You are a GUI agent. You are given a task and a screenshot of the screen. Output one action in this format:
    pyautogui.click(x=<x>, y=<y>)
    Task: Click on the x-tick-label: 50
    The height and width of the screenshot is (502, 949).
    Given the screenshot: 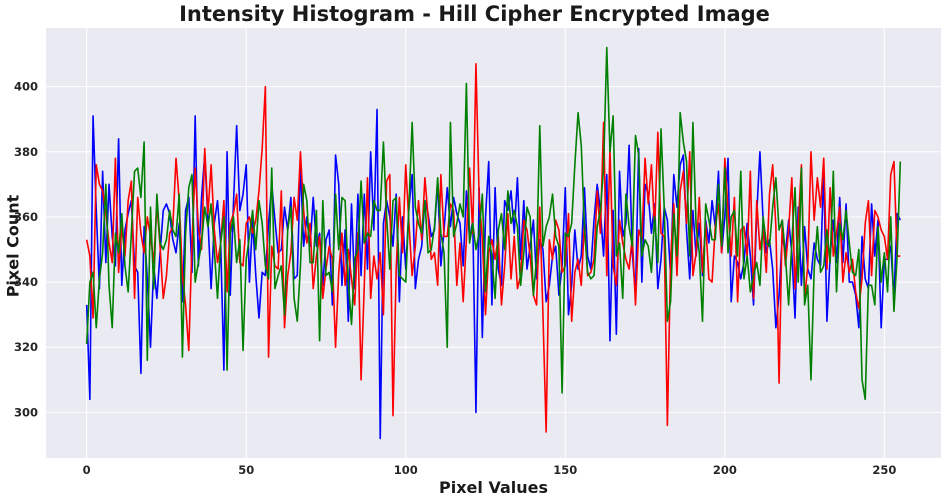 What is the action you would take?
    pyautogui.click(x=246, y=470)
    